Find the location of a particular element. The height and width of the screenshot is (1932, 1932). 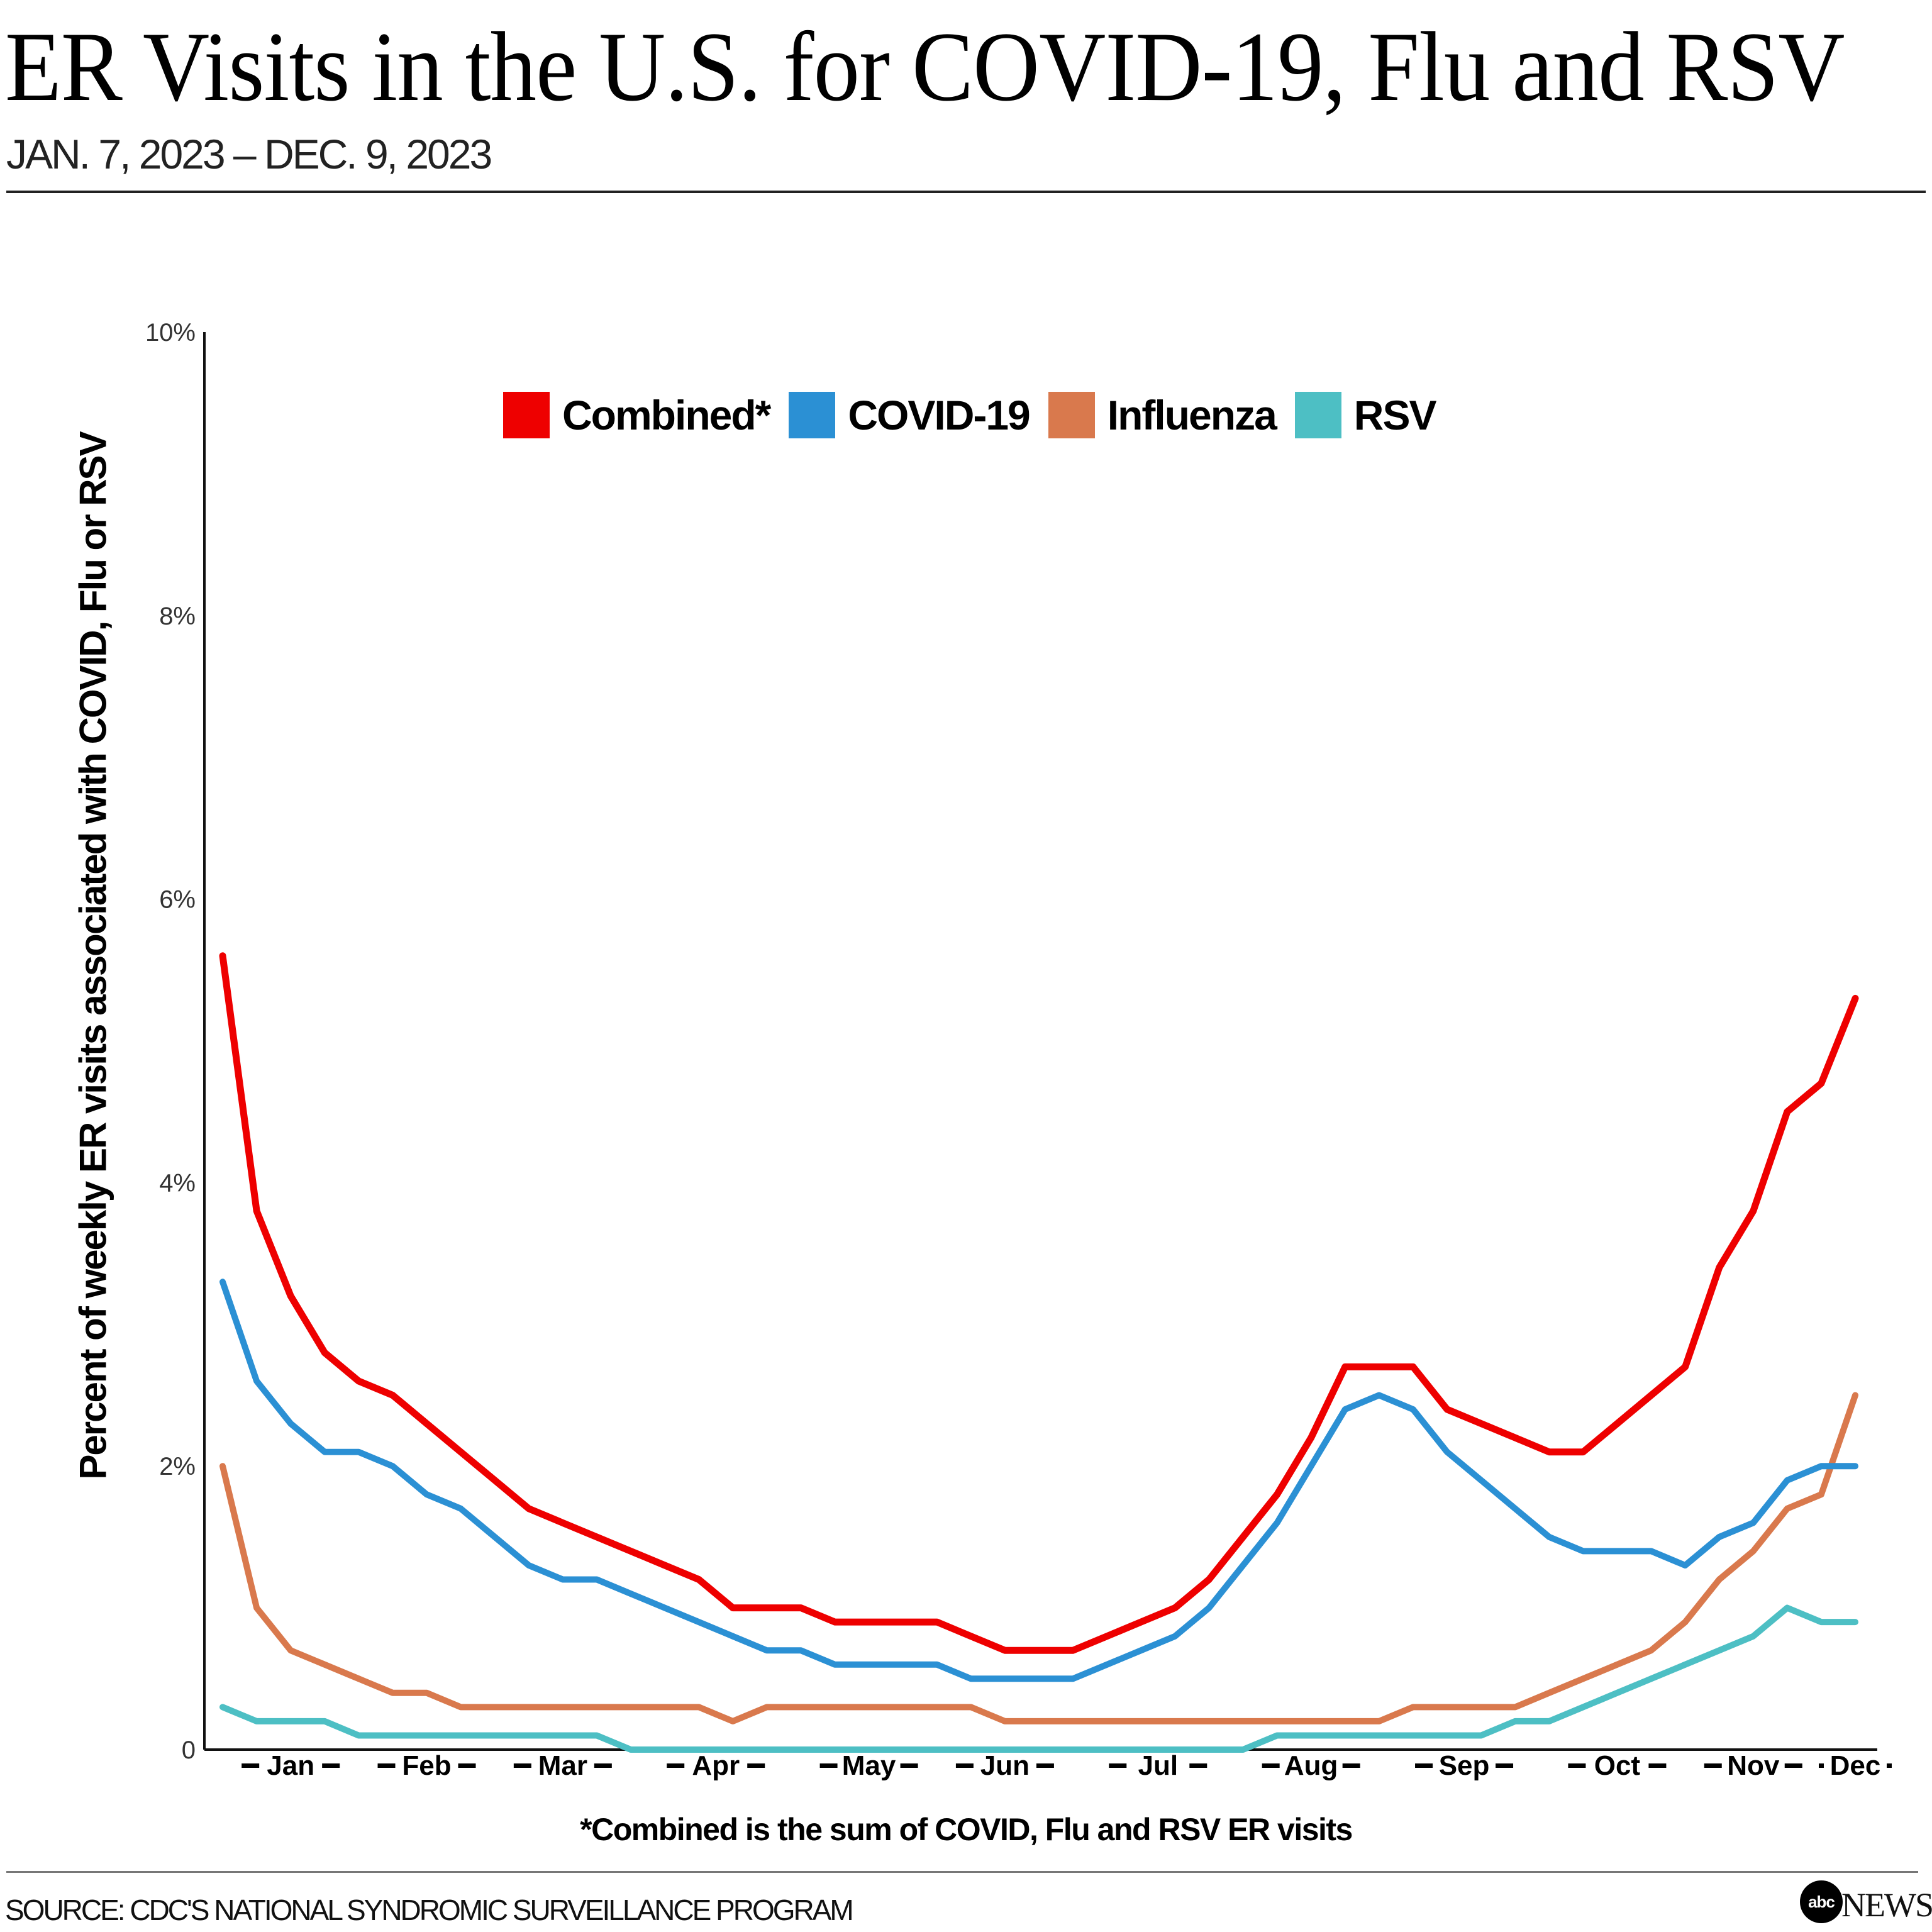

series-line-influenza is located at coordinates (1038, 1558).